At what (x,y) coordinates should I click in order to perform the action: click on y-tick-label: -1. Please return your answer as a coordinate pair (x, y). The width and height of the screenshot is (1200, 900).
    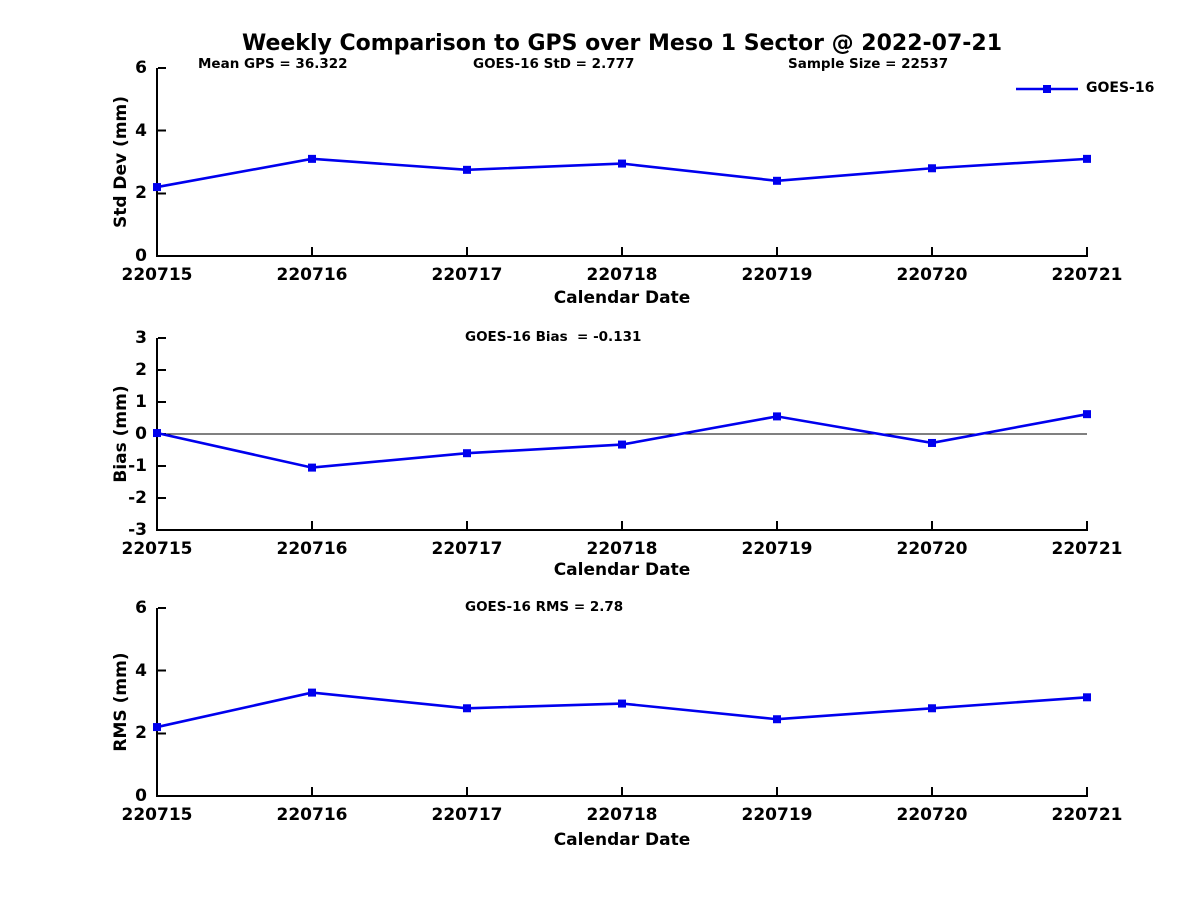
    Looking at the image, I should click on (137, 466).